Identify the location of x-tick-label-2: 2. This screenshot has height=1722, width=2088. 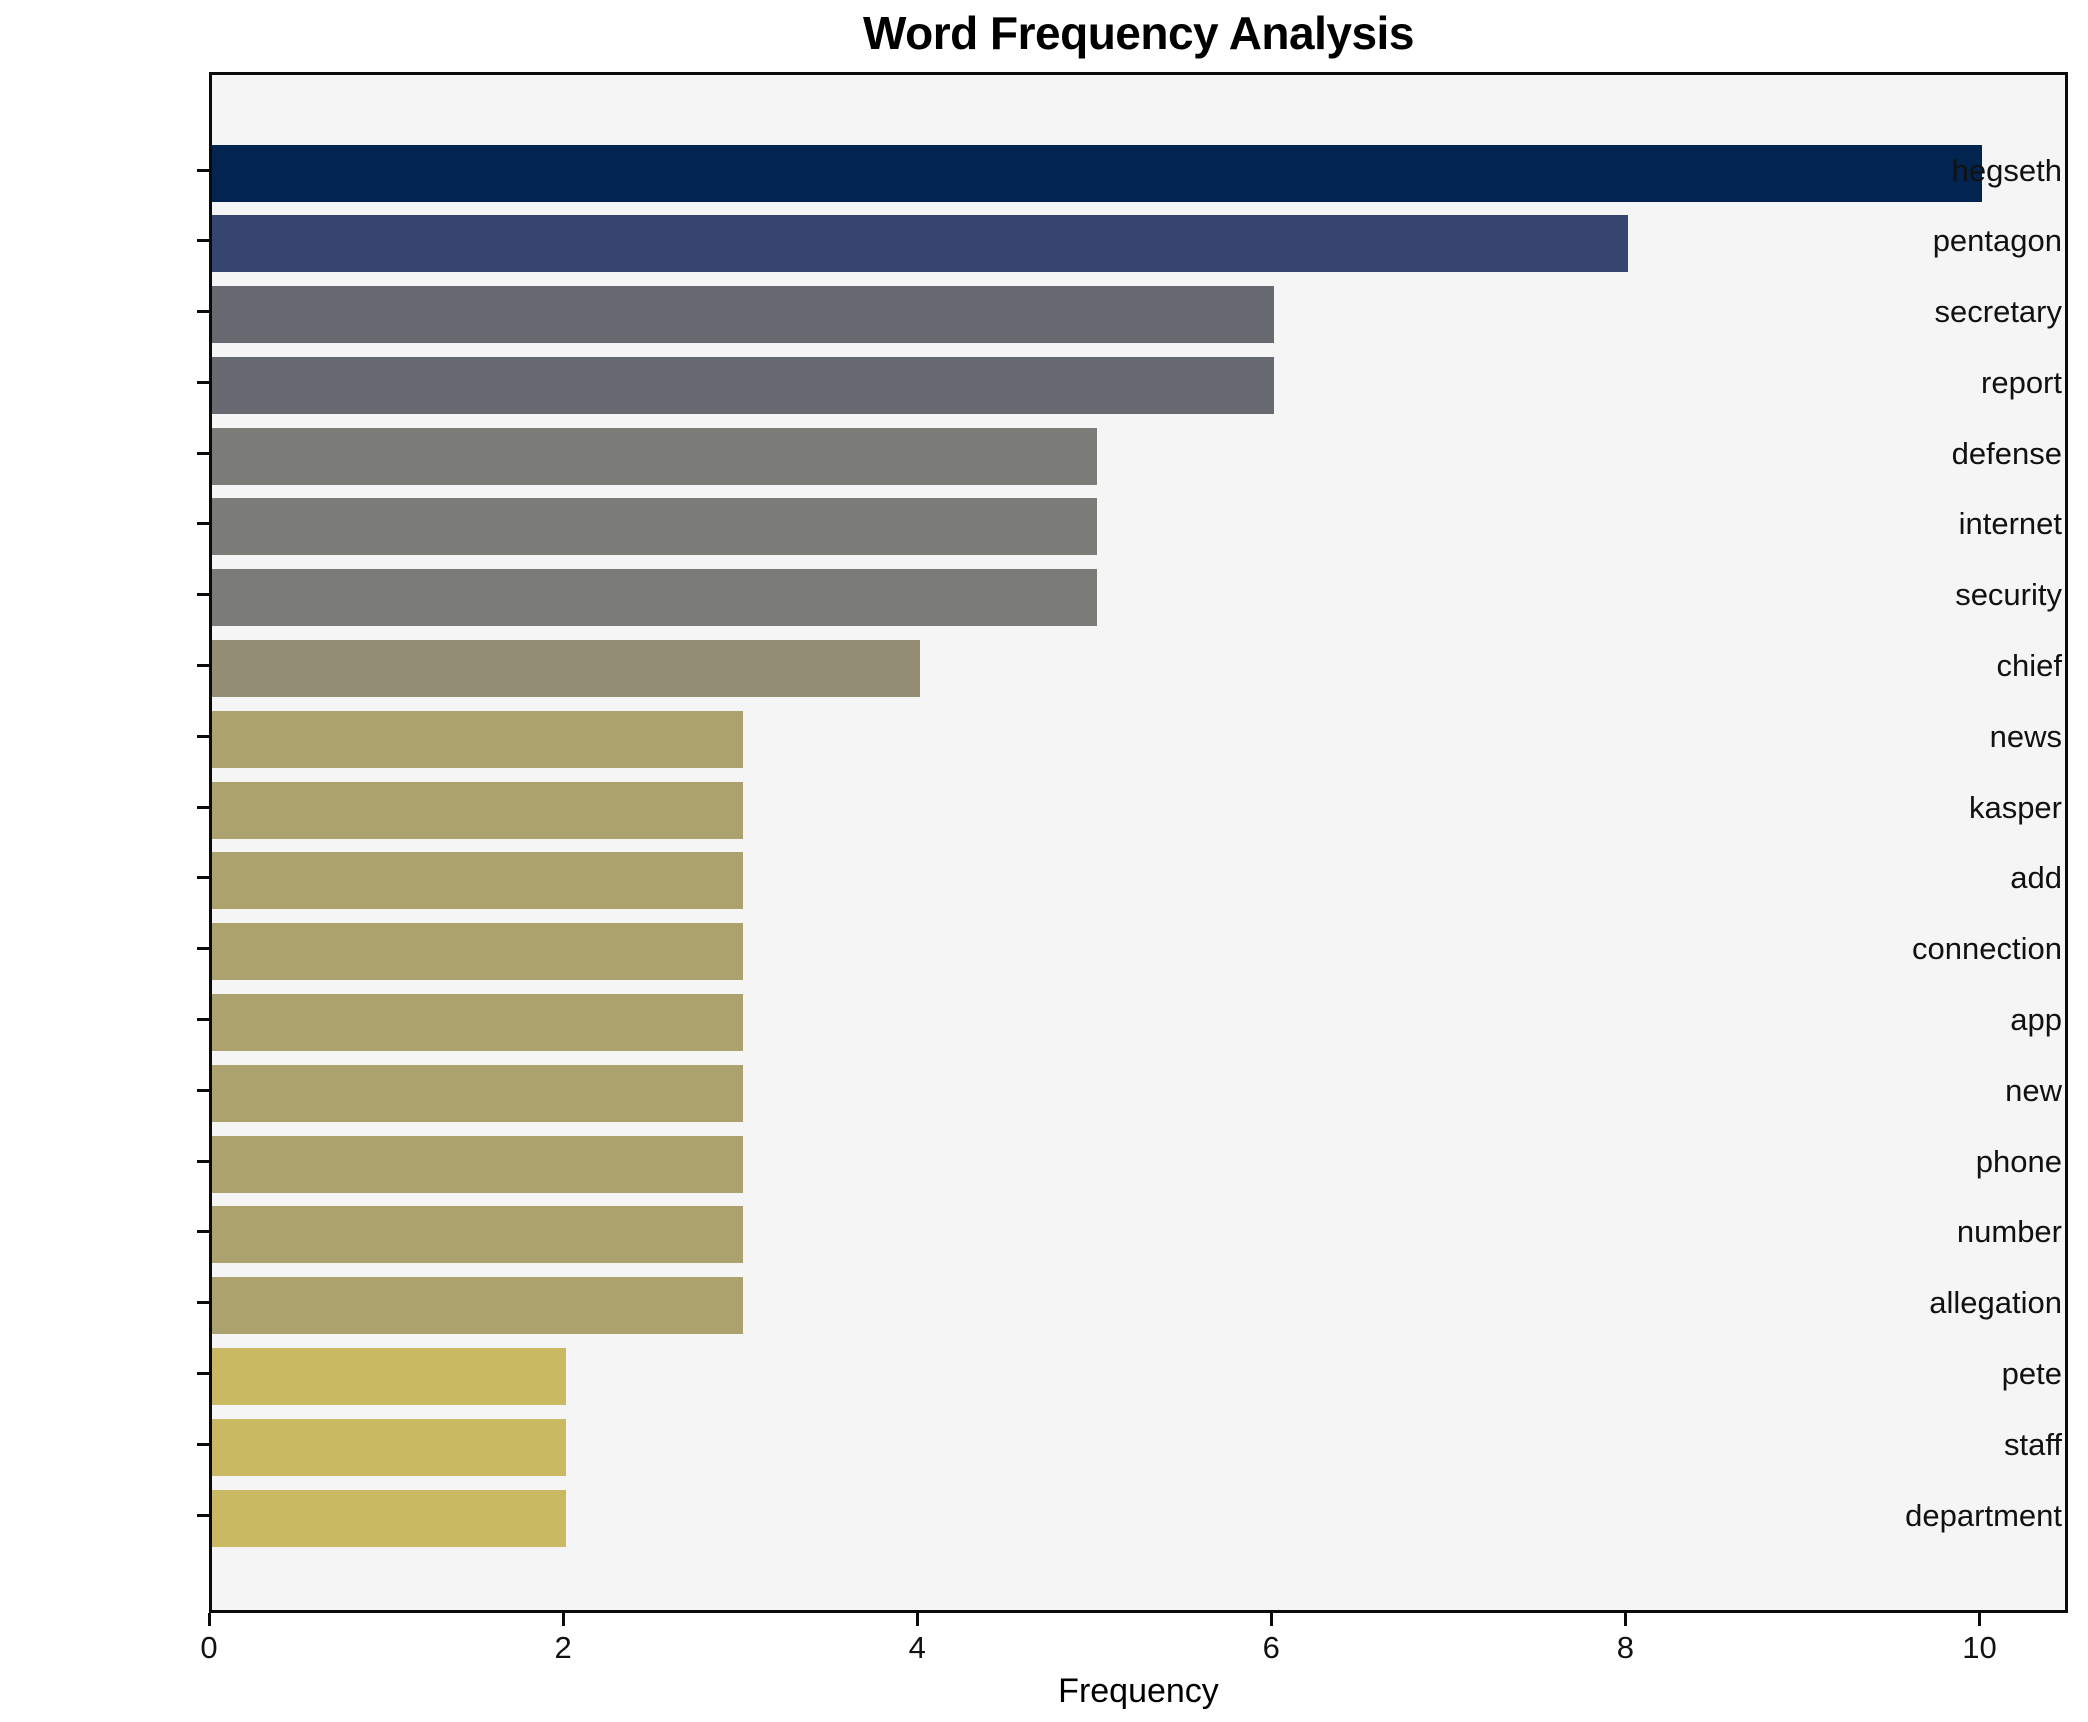
(563, 1647).